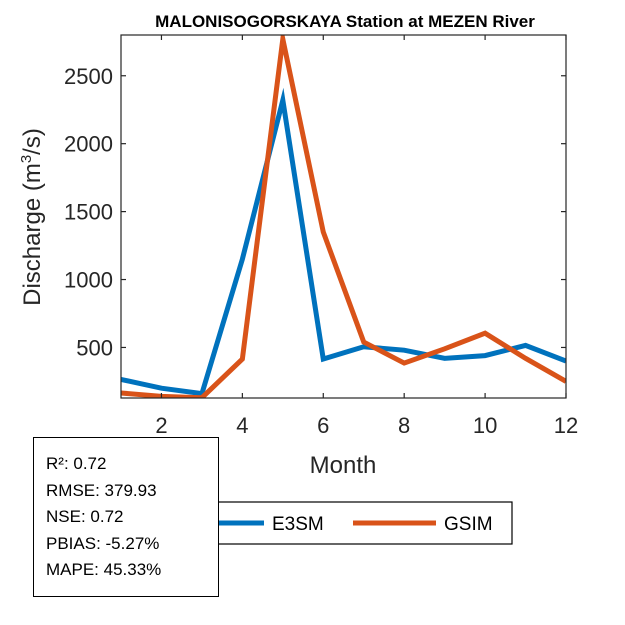 The image size is (625, 625). Describe the element at coordinates (32, 141) in the screenshot. I see `y-axis-label-tail: /s)` at that location.